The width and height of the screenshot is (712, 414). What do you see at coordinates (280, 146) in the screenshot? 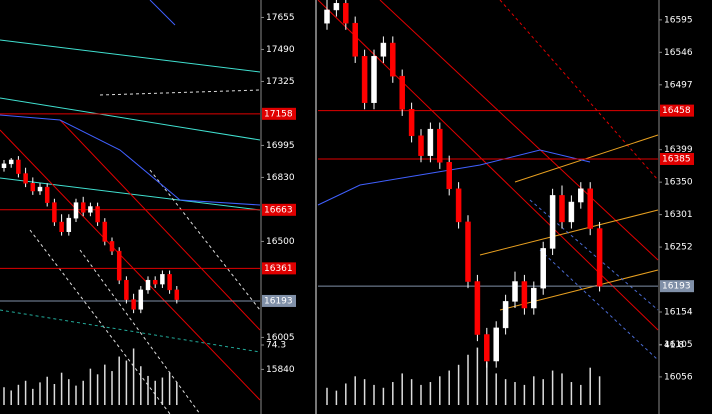
I see `y-tick-label: 16995` at bounding box center [280, 146].